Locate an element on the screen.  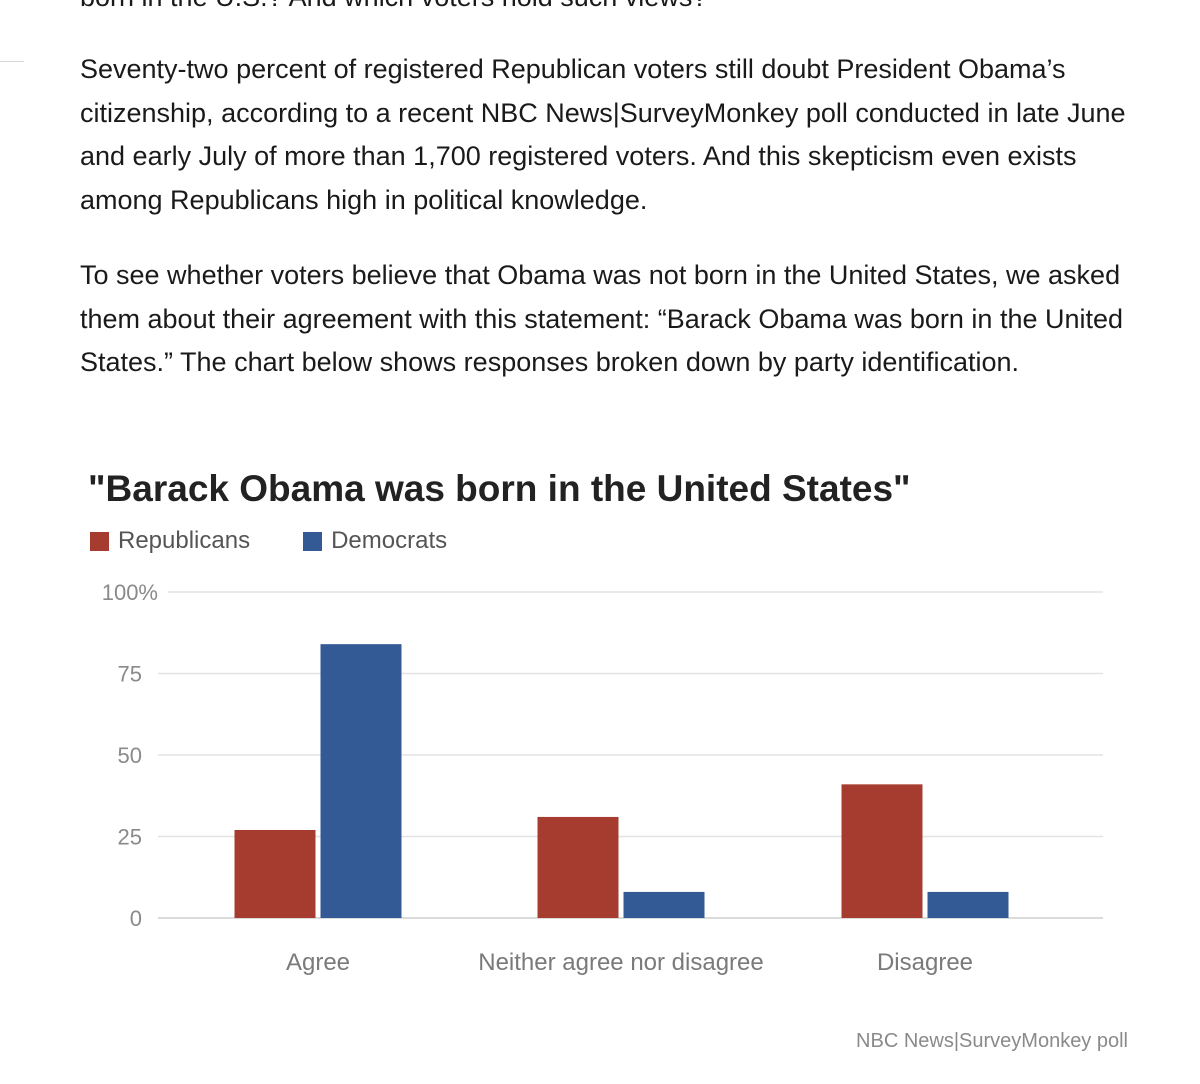
bar-democrats-disagree is located at coordinates (968, 904).